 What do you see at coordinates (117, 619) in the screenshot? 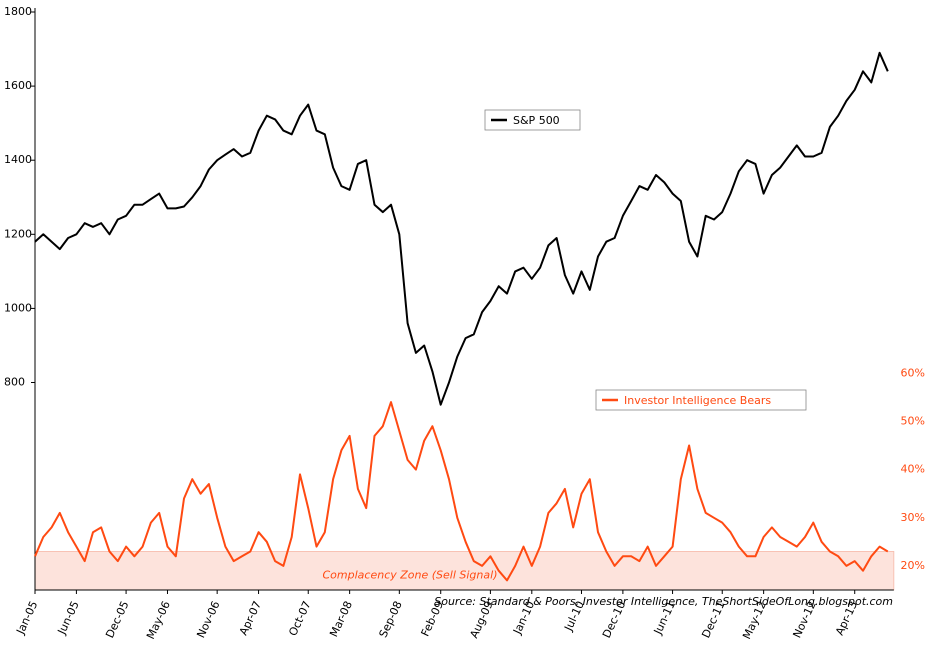
I see `x-tick-label: Dec-05` at bounding box center [117, 619].